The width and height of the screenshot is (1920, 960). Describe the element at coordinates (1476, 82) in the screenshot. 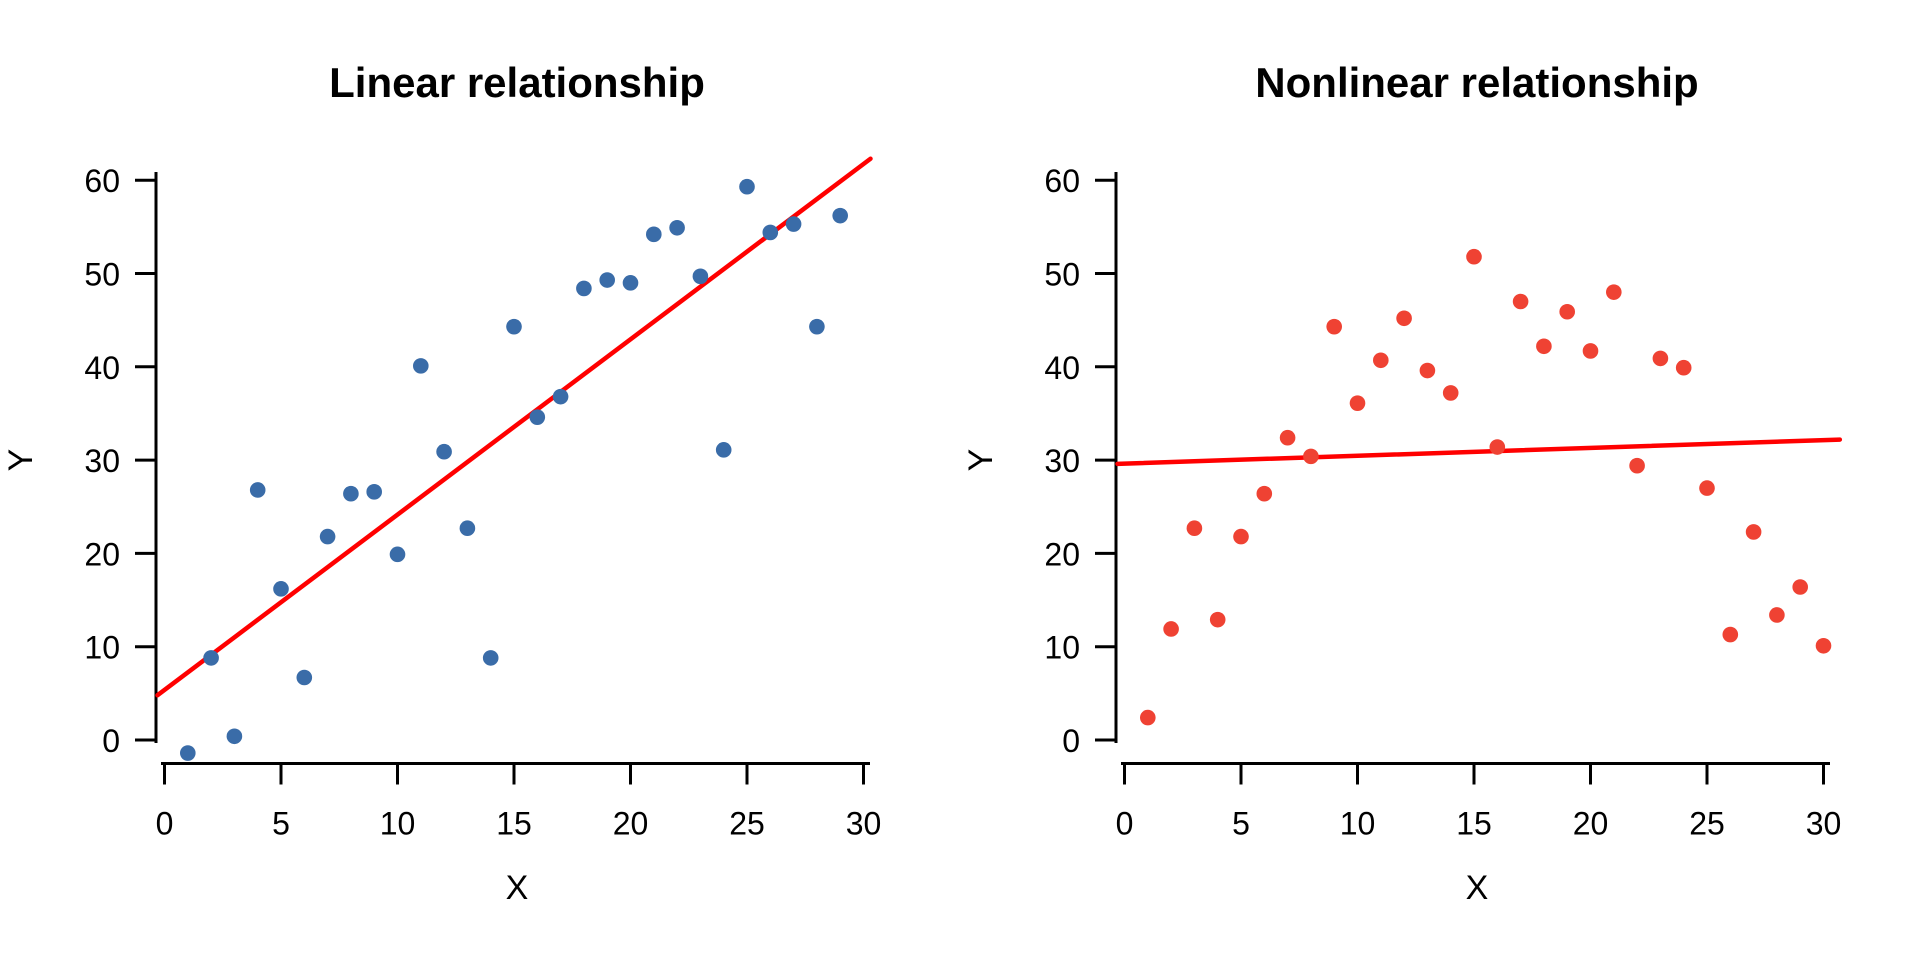

I see `chart-title: Nonlinear relationship` at that location.